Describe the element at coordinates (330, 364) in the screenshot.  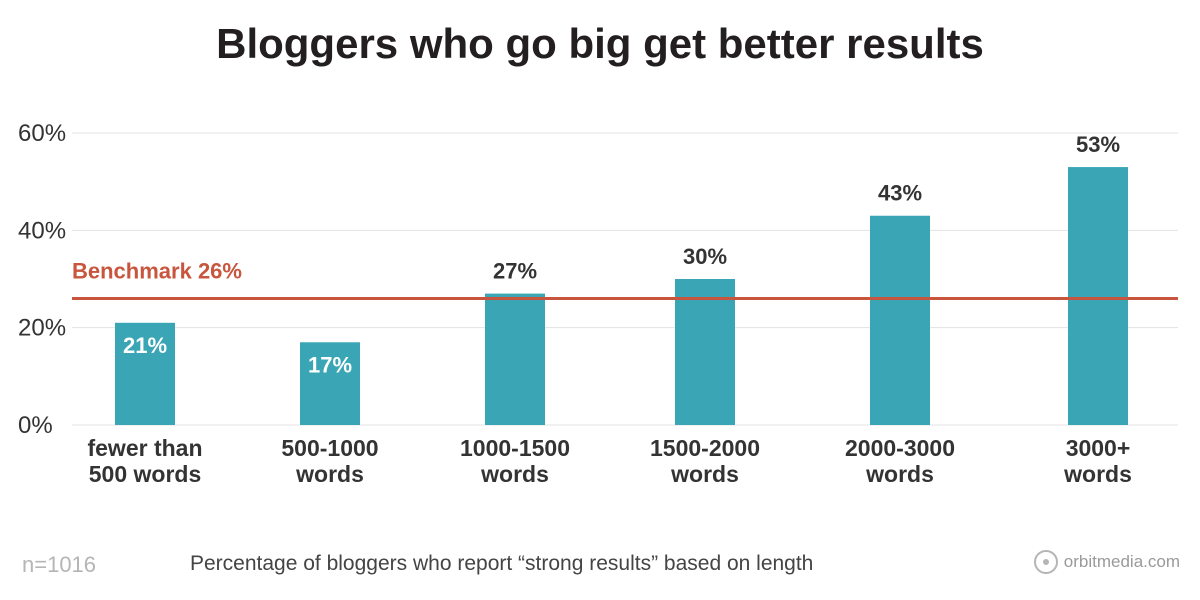
I see `data-label: 17%` at that location.